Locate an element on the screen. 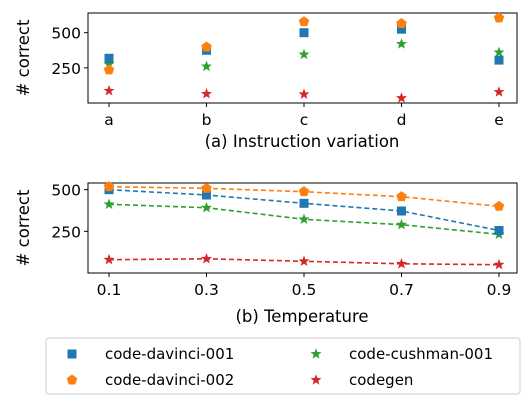 The image size is (522, 396). x-tick-label: d is located at coordinates (402, 120).